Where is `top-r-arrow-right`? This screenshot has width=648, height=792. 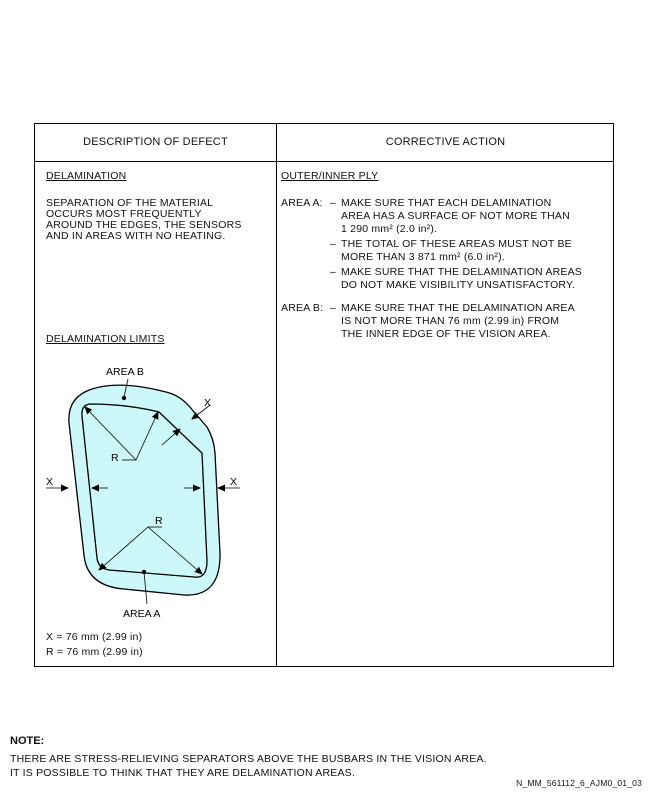
top-r-arrow-right is located at coordinates (147, 436).